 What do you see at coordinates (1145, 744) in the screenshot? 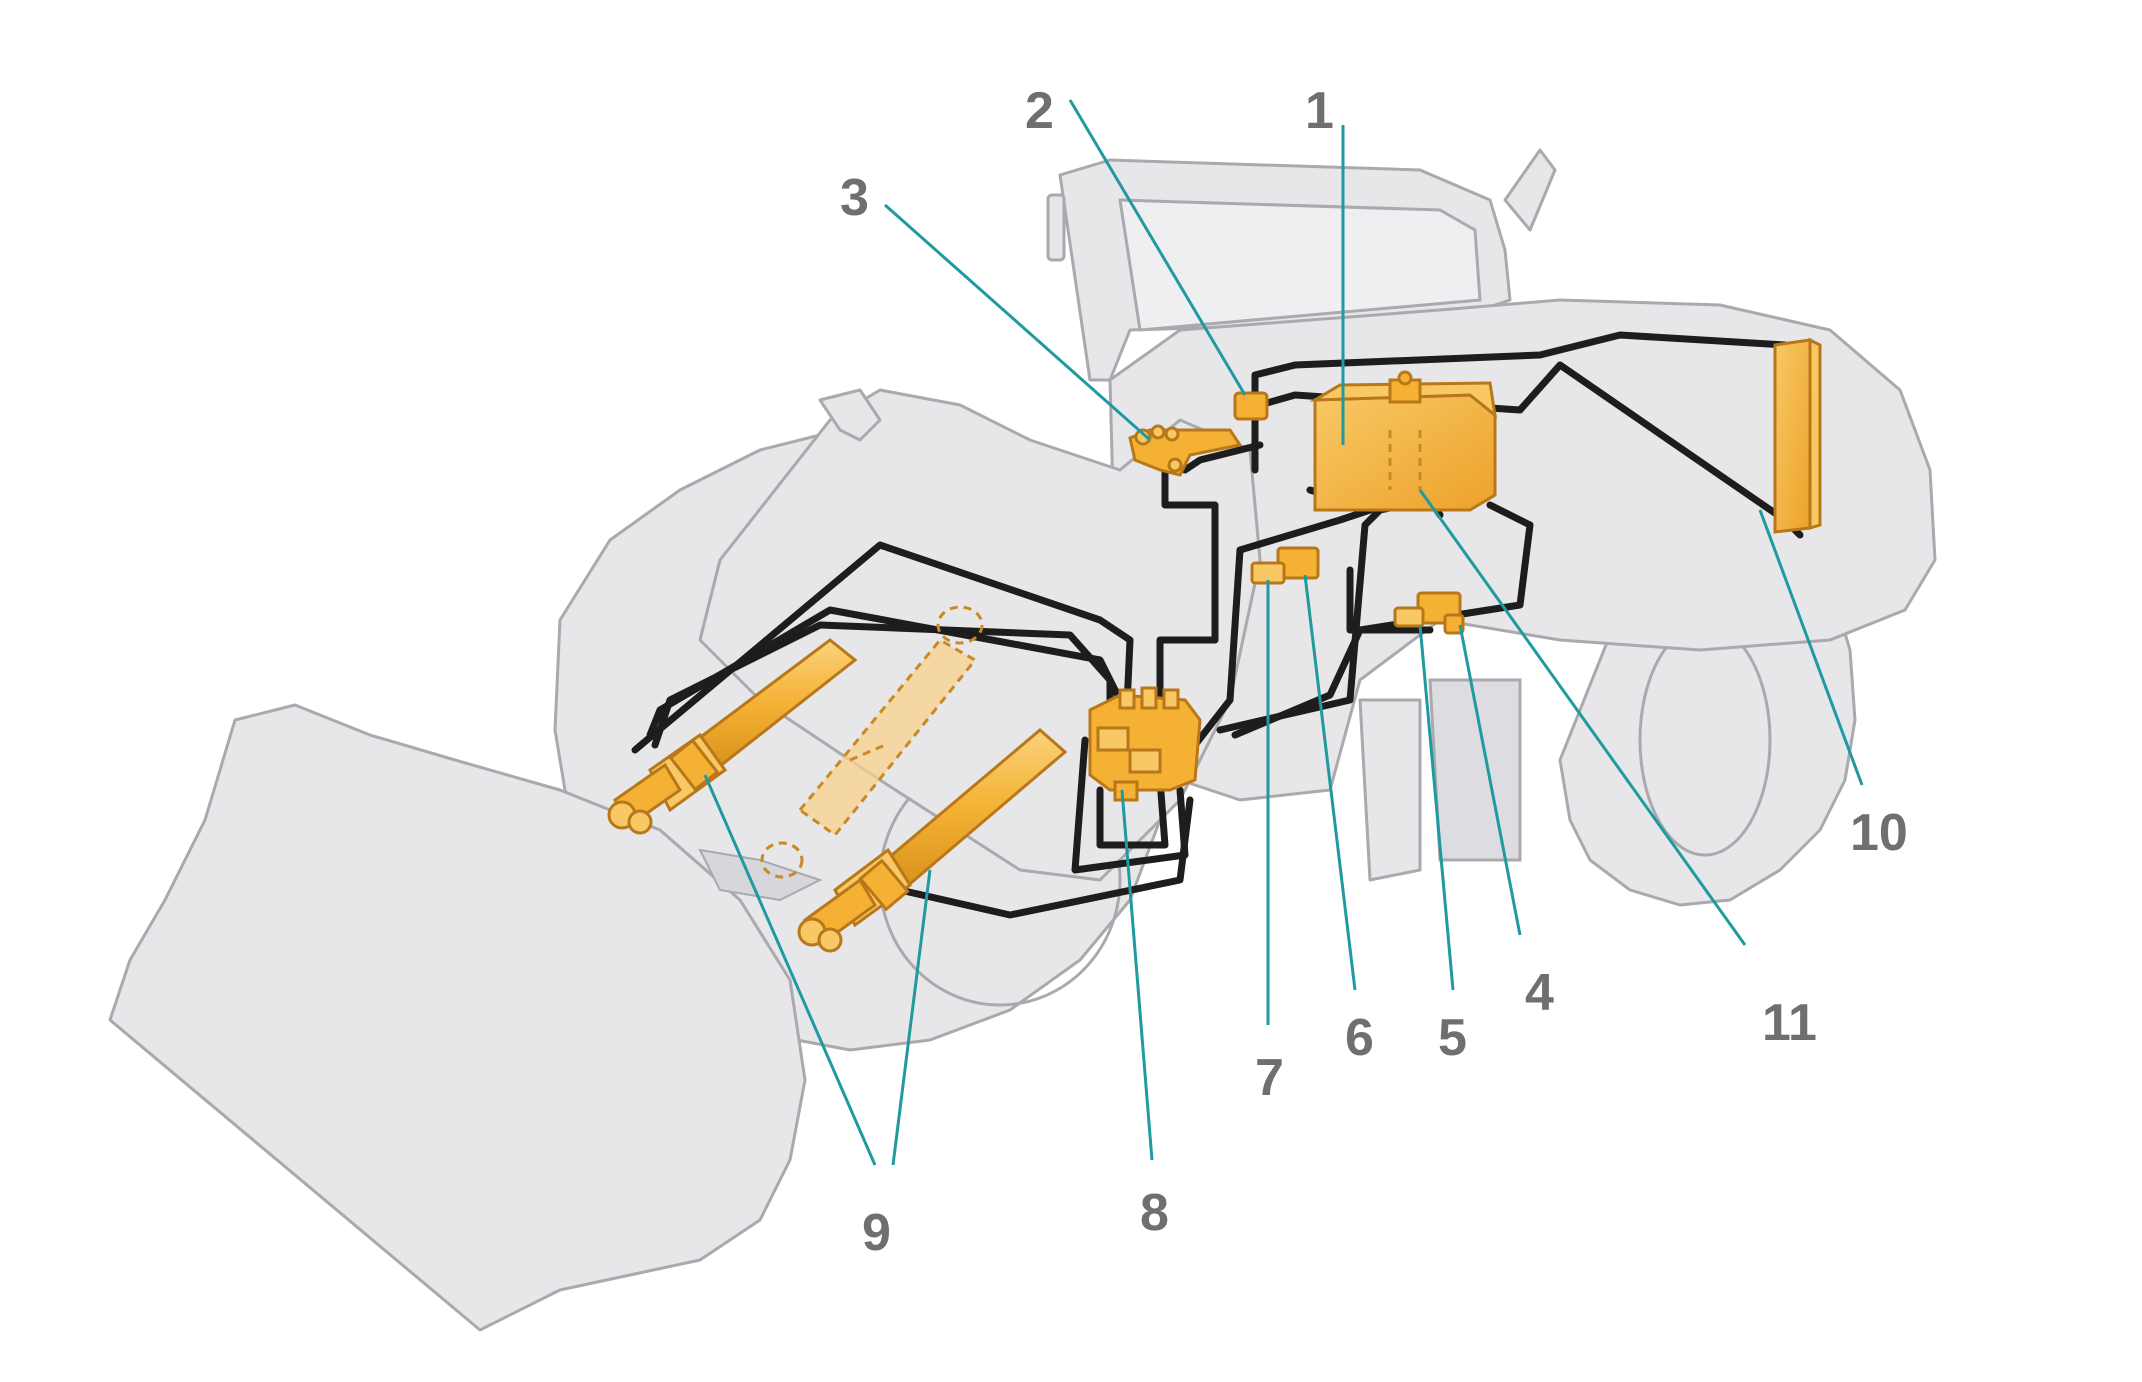
I see `main-control-valve` at bounding box center [1145, 744].